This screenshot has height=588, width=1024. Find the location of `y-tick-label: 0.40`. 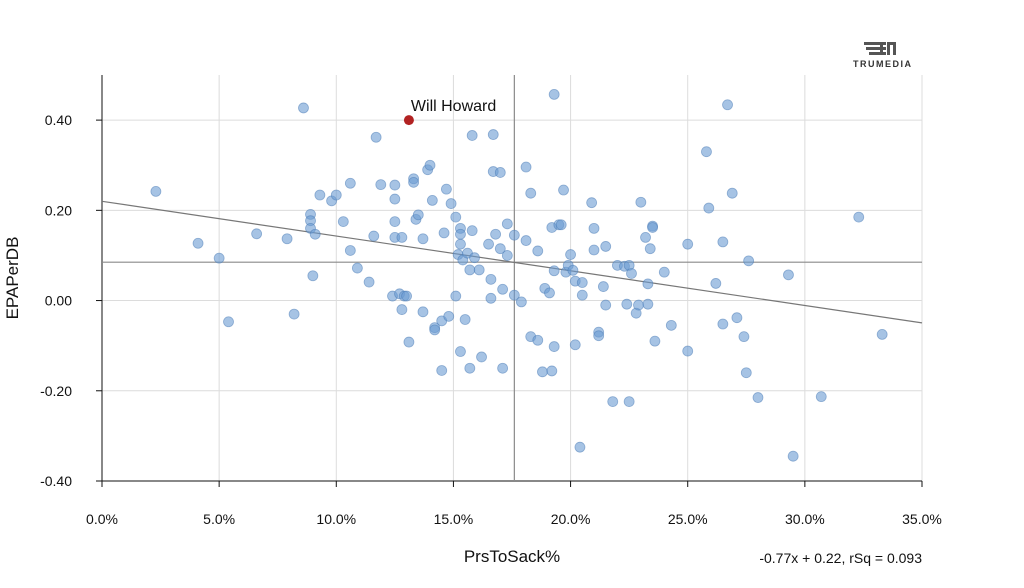

y-tick-label: 0.40 is located at coordinates (58, 120).